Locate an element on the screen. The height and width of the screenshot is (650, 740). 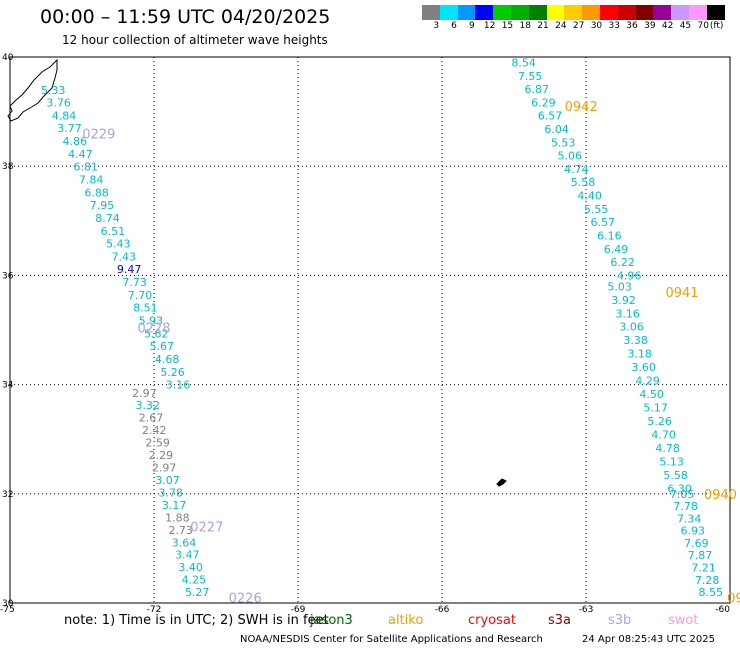
wave-height-value: 1.88 is located at coordinates (177, 517).